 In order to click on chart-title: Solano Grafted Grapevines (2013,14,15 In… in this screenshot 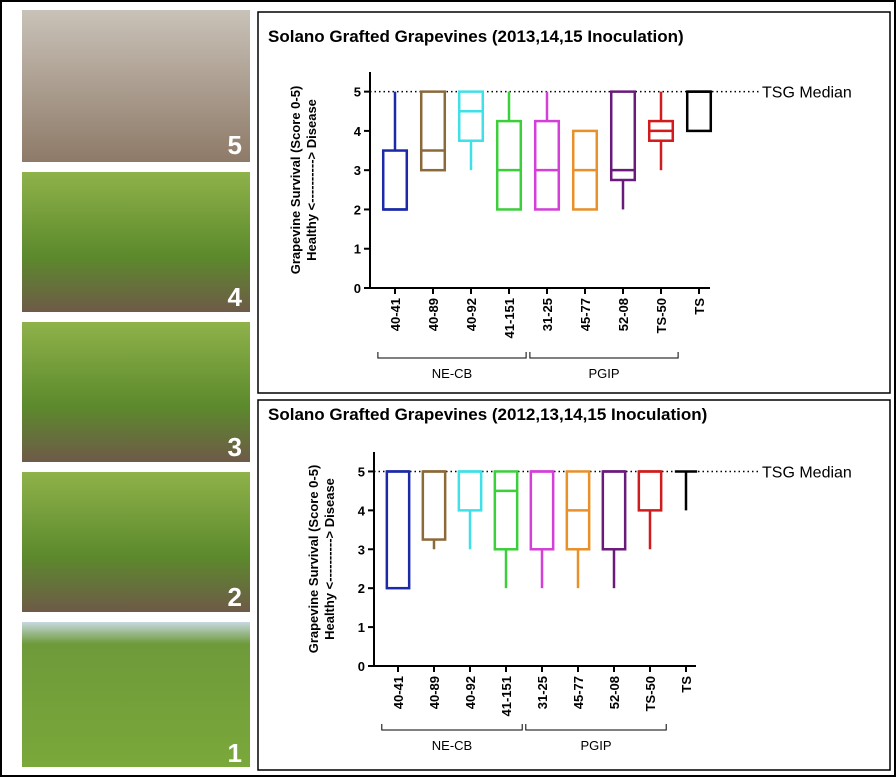, I will do `click(476, 36)`.